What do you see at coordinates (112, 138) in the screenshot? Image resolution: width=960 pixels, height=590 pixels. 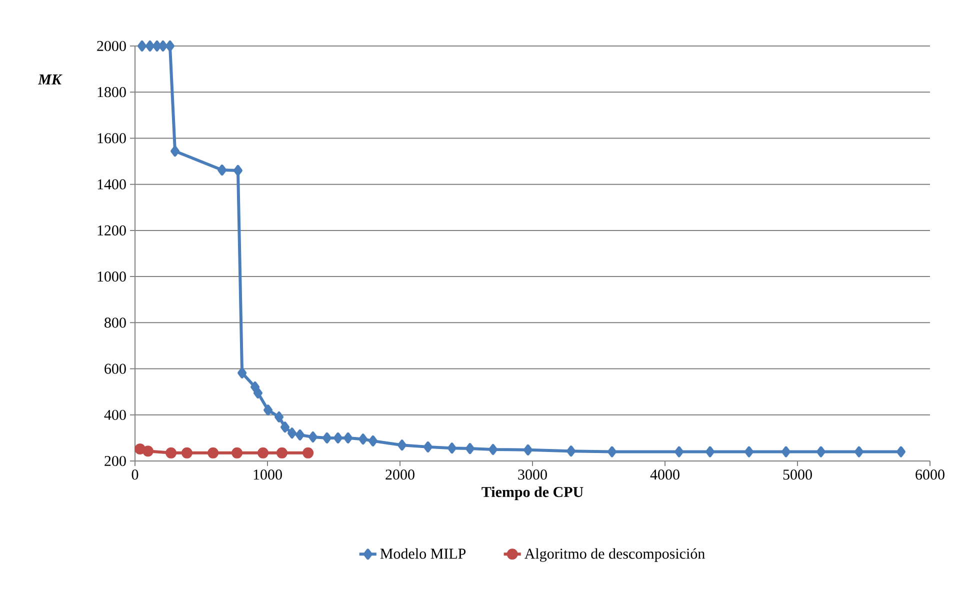 I see `y-tick-label: 1600` at bounding box center [112, 138].